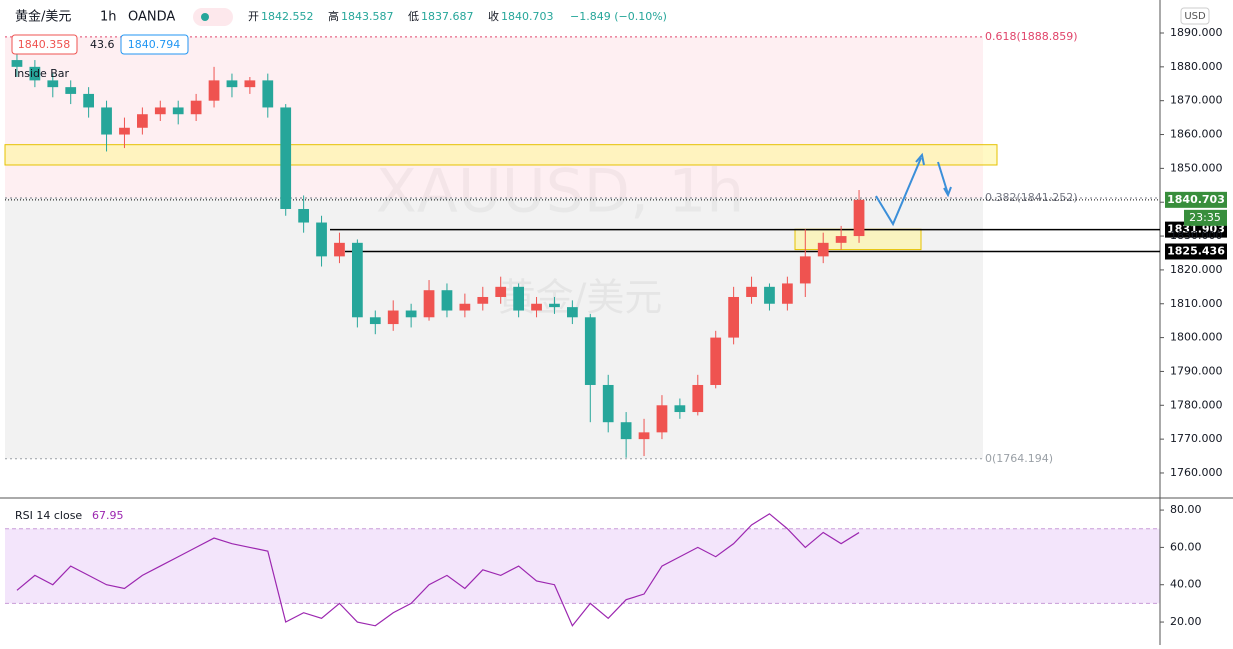 This screenshot has height=649, width=1233. I want to click on countdown-text: 23:35, so click(1205, 217).